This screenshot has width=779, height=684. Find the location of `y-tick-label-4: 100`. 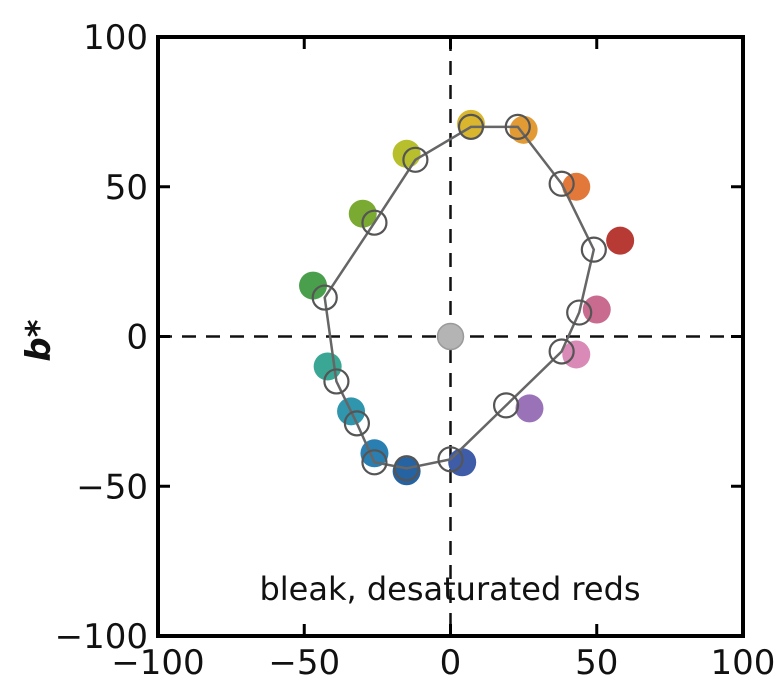

y-tick-label-4: 100 is located at coordinates (115, 38).